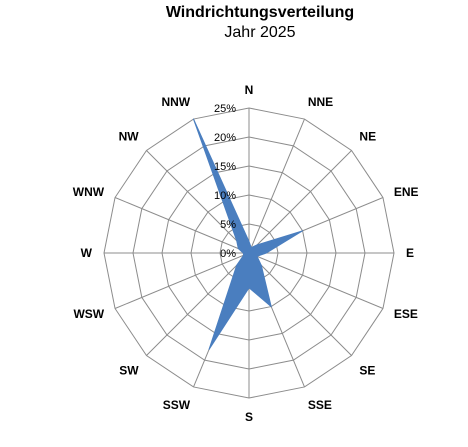 Image resolution: width=468 pixels, height=447 pixels. What do you see at coordinates (249, 417) in the screenshot?
I see `direction-label-s: S` at bounding box center [249, 417].